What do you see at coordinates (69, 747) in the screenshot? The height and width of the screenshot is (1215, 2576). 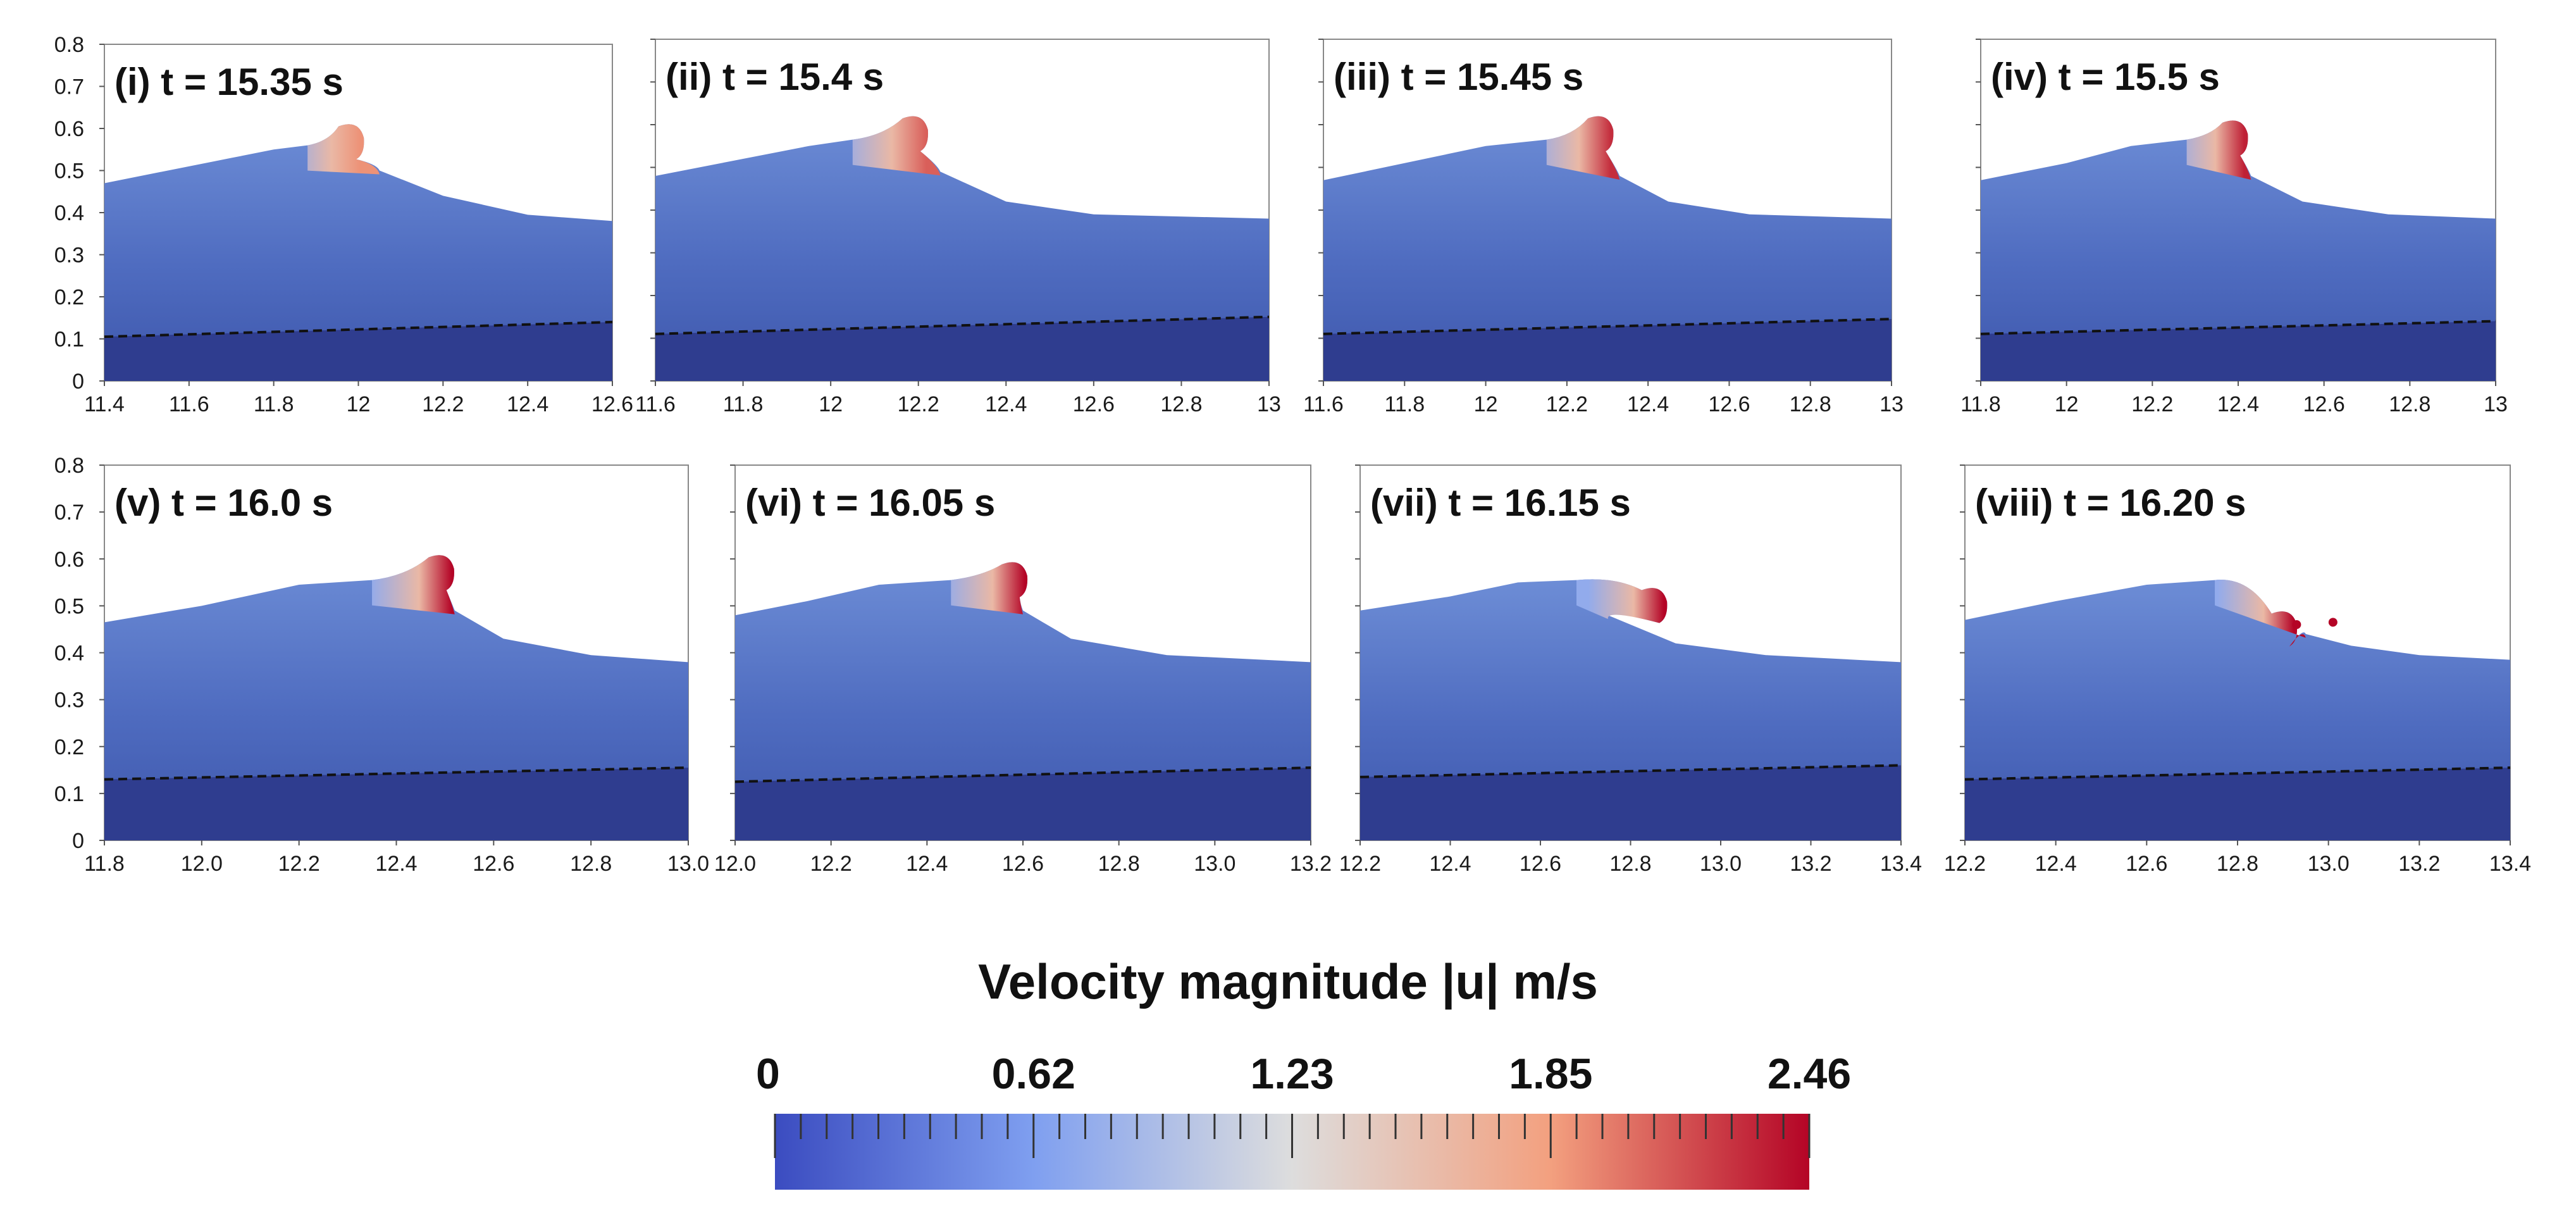 I see `y-tick-label: 0.2` at bounding box center [69, 747].